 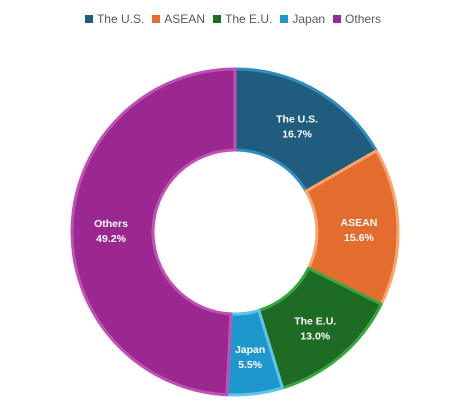 I want to click on slice-asean, so click(x=352, y=227).